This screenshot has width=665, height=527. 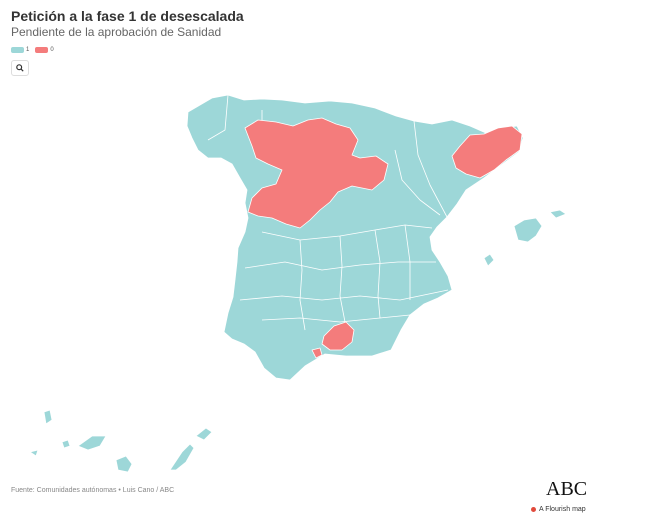 I want to click on island-la-gomera, so click(x=66, y=444).